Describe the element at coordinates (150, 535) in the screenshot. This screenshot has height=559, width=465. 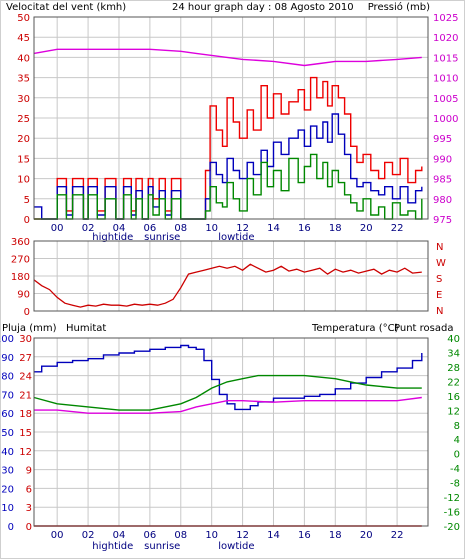
I see `climate-x-tick-label: 06` at that location.